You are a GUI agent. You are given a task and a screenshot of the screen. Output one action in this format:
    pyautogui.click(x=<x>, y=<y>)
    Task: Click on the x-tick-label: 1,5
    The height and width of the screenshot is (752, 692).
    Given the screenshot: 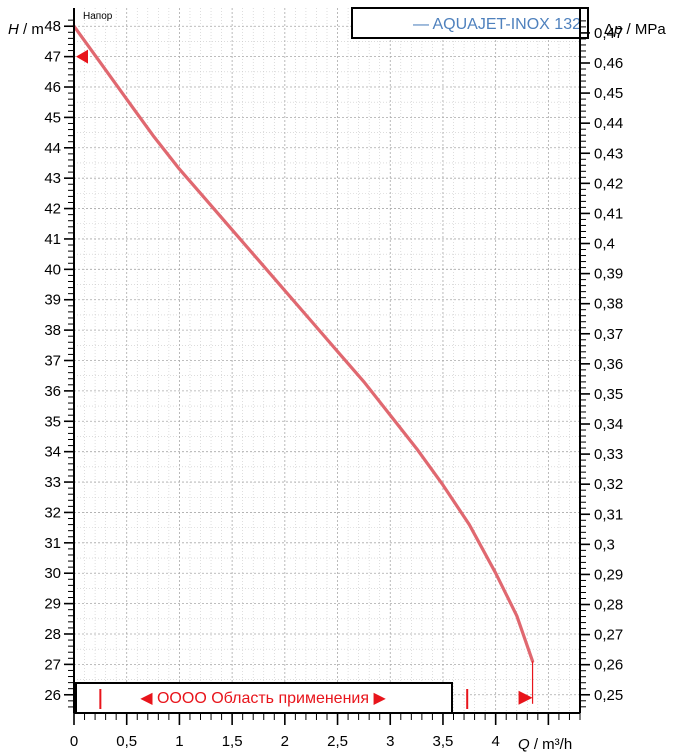 What is the action you would take?
    pyautogui.click(x=232, y=741)
    